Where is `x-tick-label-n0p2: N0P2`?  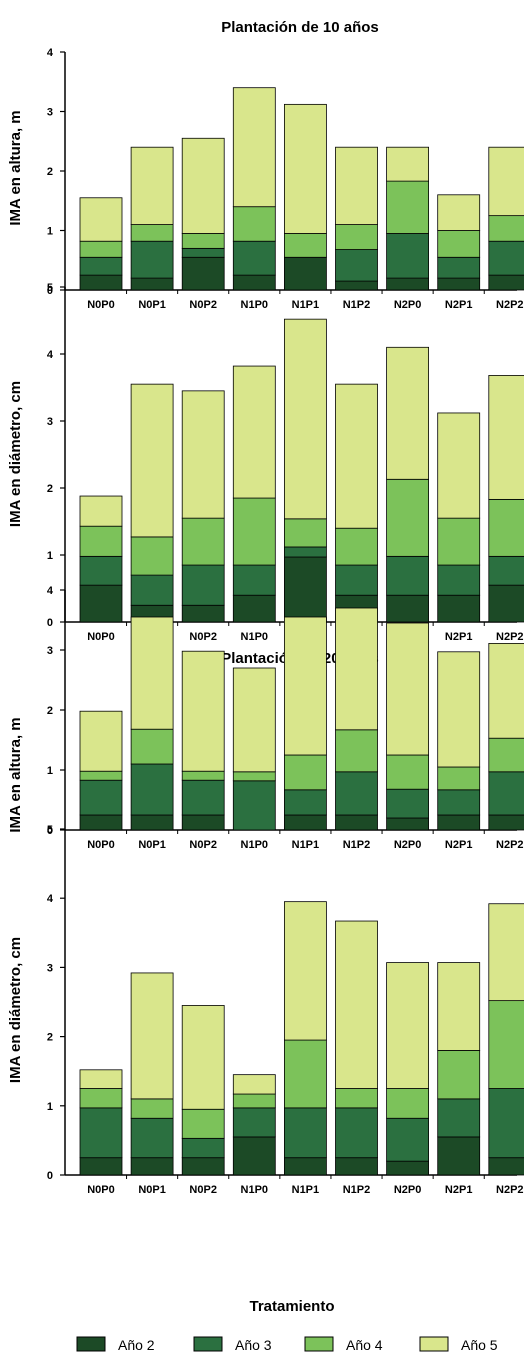 x-tick-label-n0p2: N0P2 is located at coordinates (203, 637).